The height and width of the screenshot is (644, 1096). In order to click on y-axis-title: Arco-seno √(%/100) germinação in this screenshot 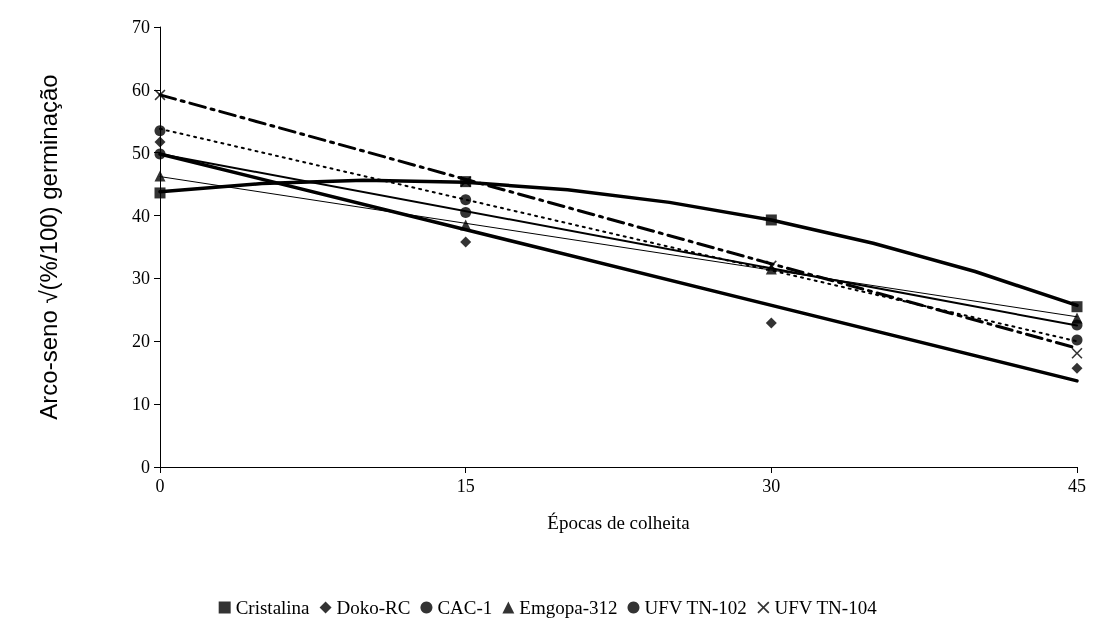, I will do `click(48, 247)`.